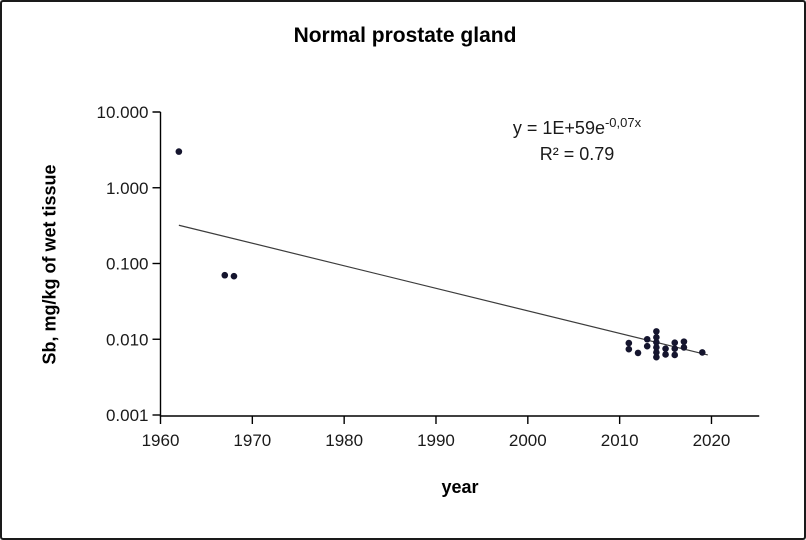 The height and width of the screenshot is (540, 806). I want to click on y-tick-label: 10.000, so click(123, 112).